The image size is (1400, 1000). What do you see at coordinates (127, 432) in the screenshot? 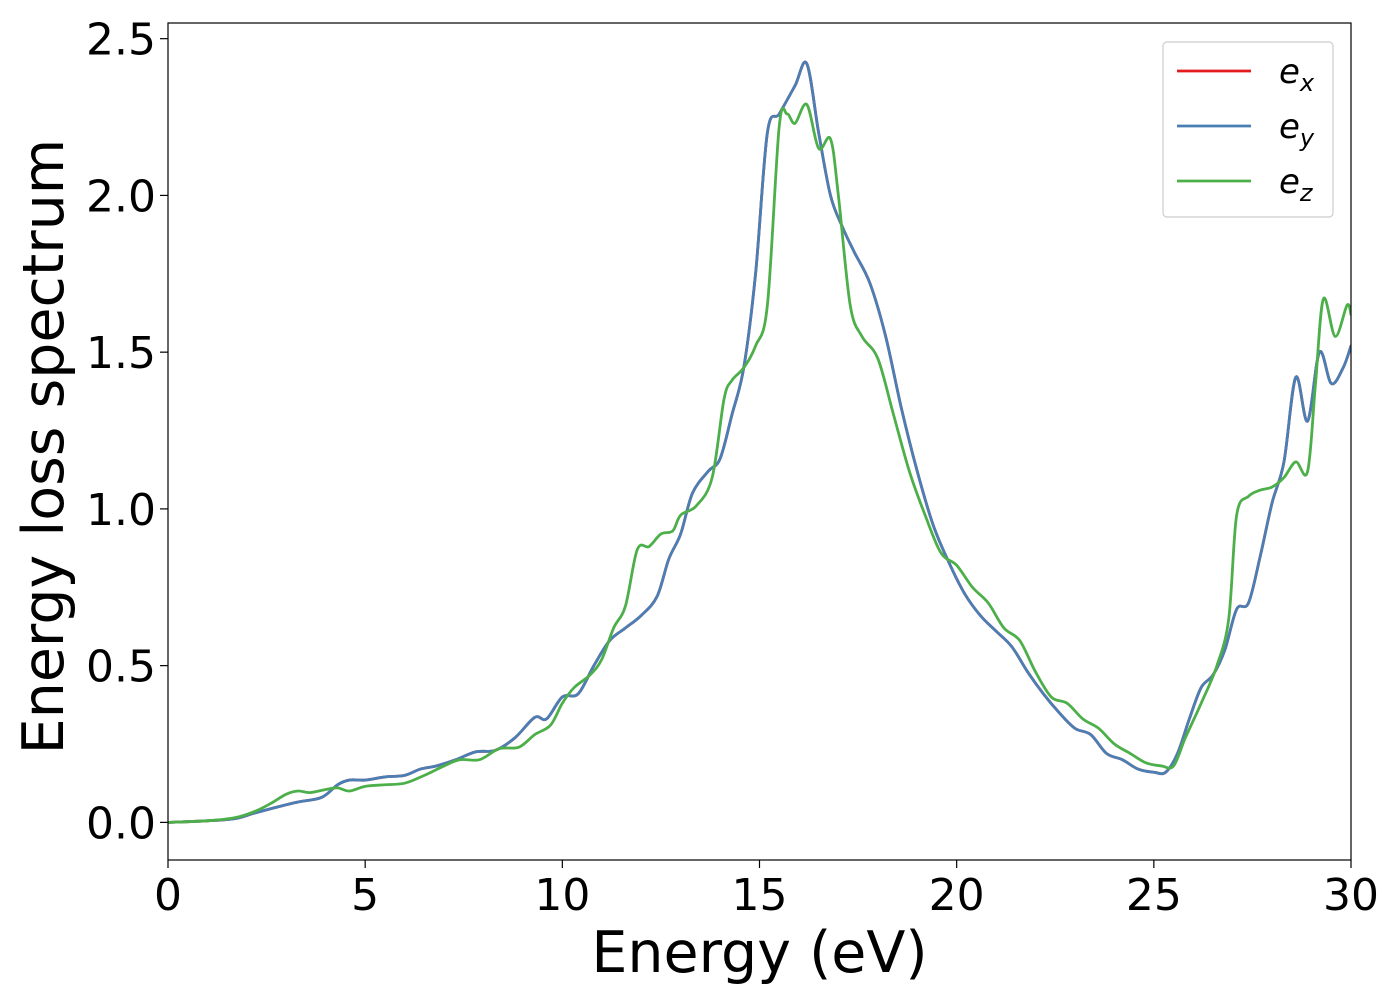
I see `y-axis: 0.0 0.5 1.0 1.5 2.0 2.5` at bounding box center [127, 432].